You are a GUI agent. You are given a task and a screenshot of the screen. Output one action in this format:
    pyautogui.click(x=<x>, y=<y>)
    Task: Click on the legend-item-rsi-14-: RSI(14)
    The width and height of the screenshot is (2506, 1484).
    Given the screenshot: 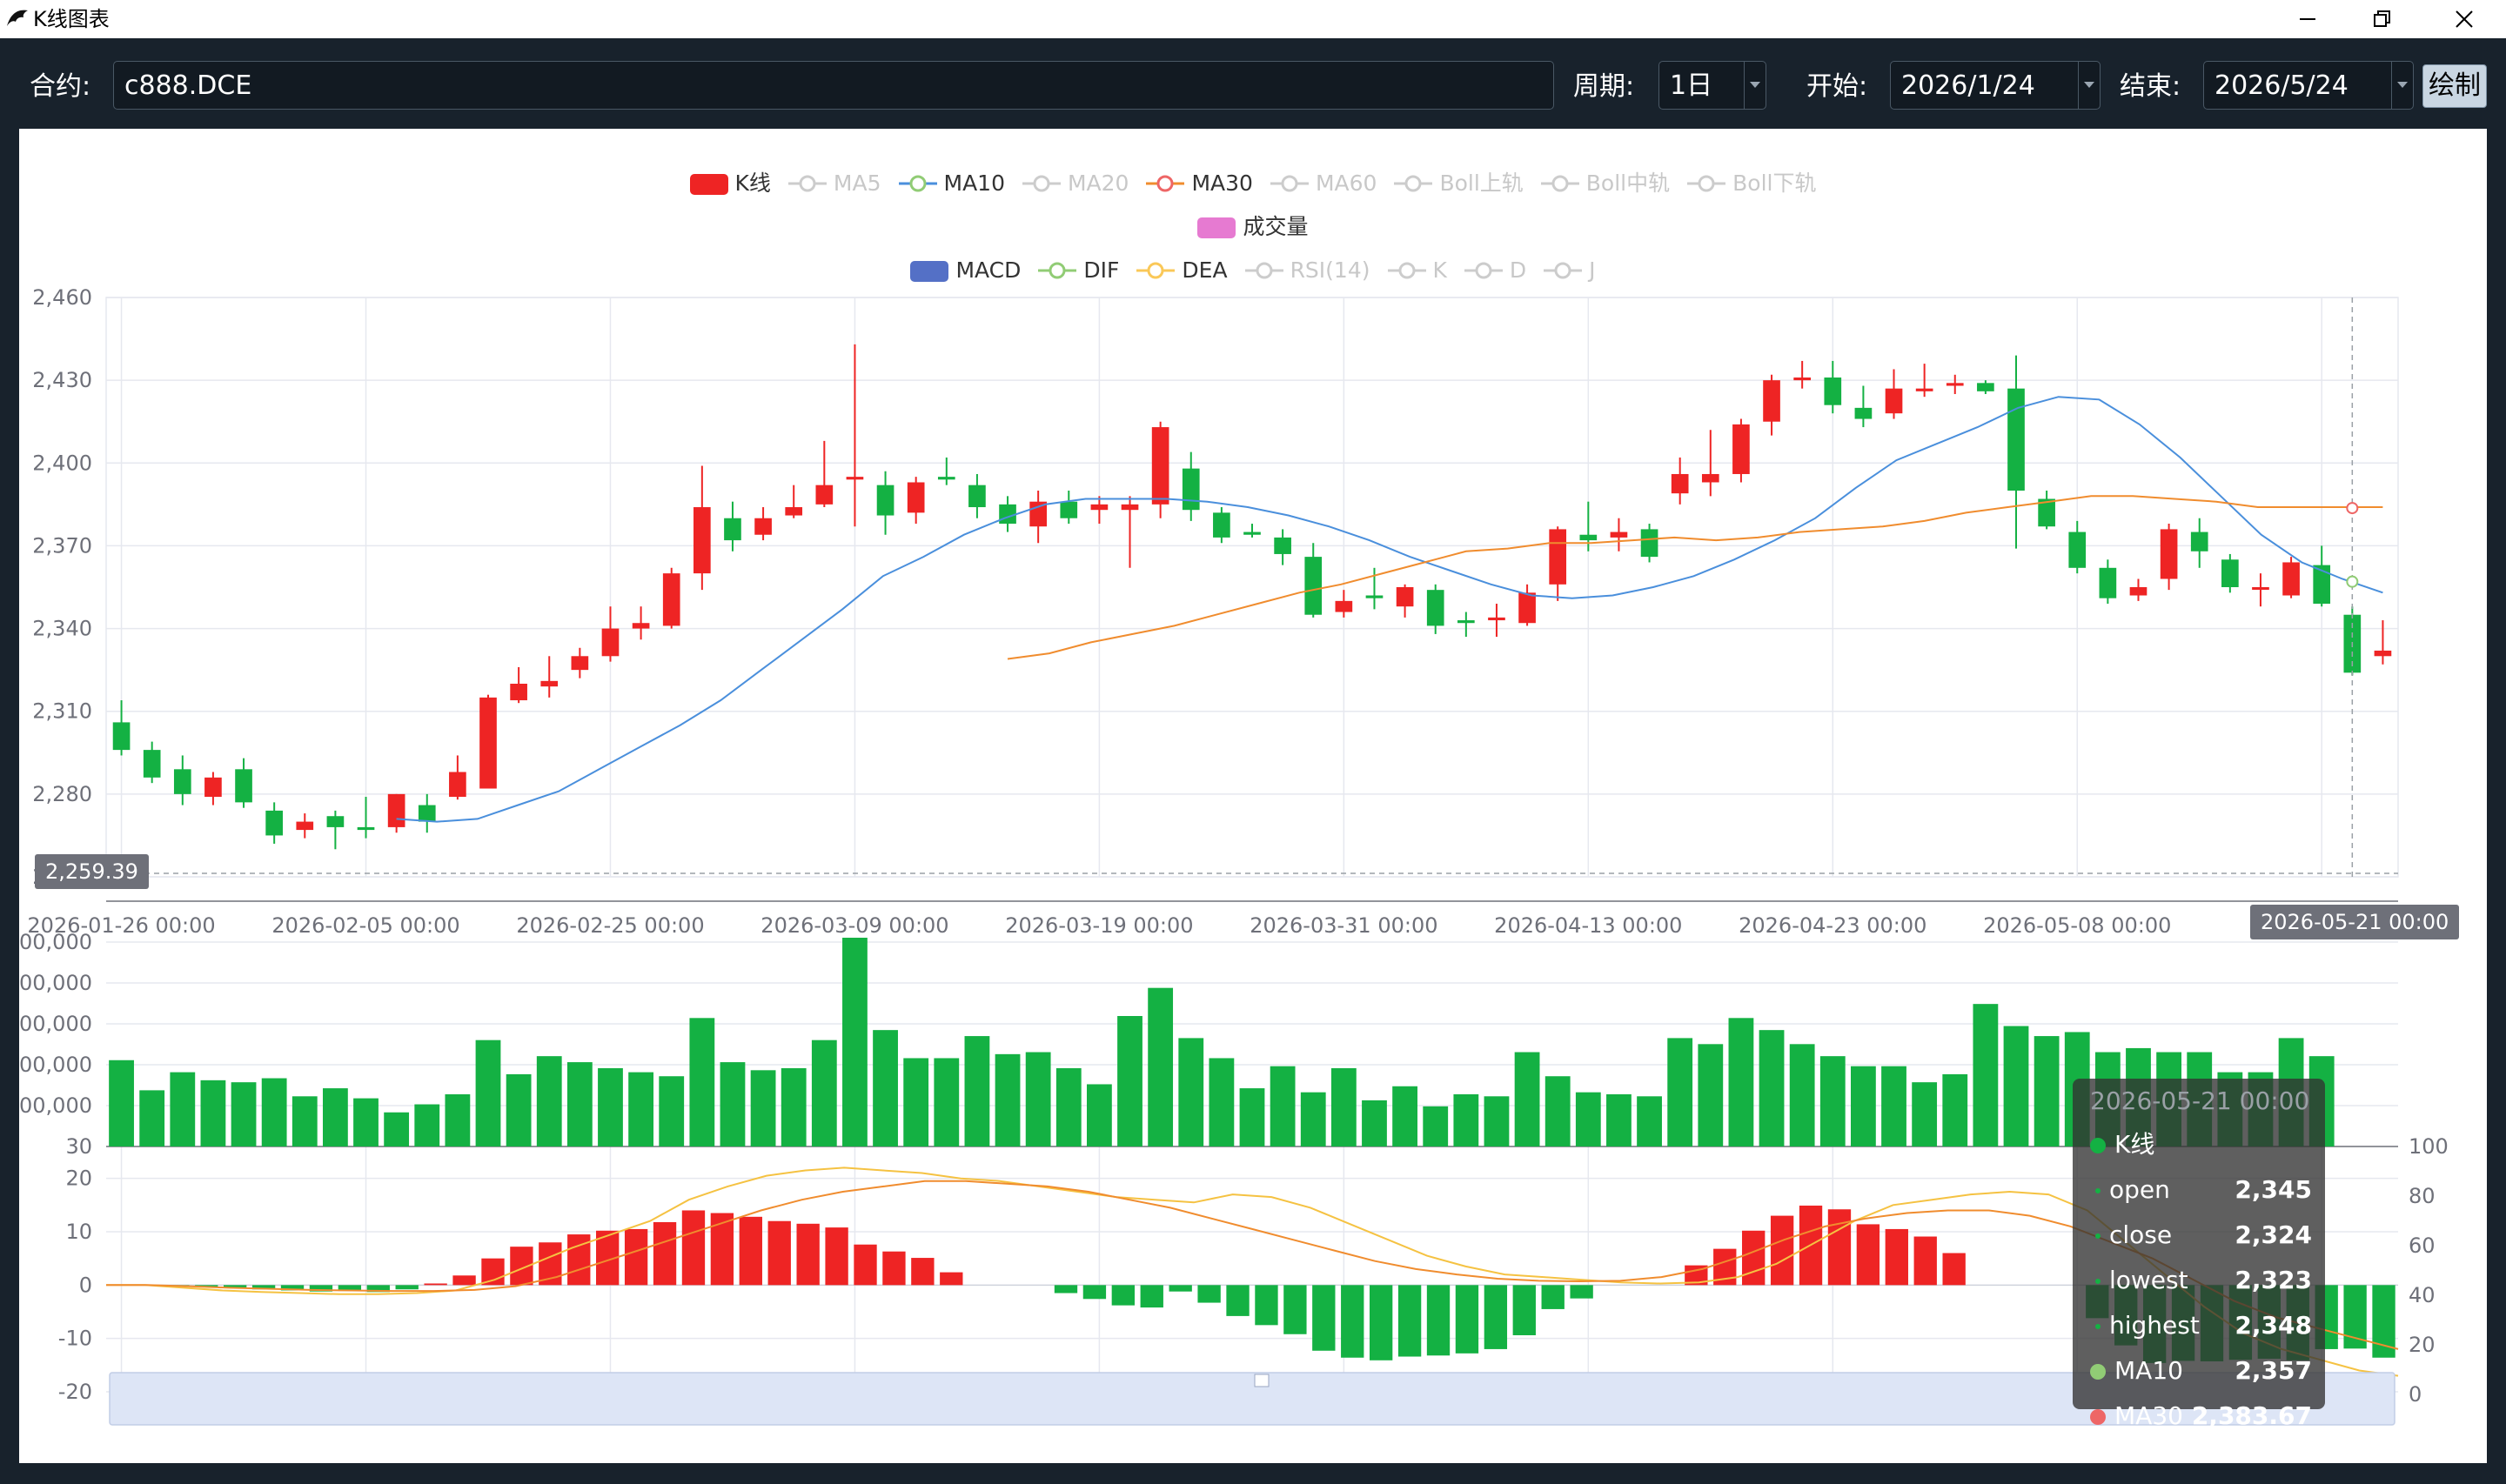 What is the action you would take?
    pyautogui.click(x=1307, y=270)
    